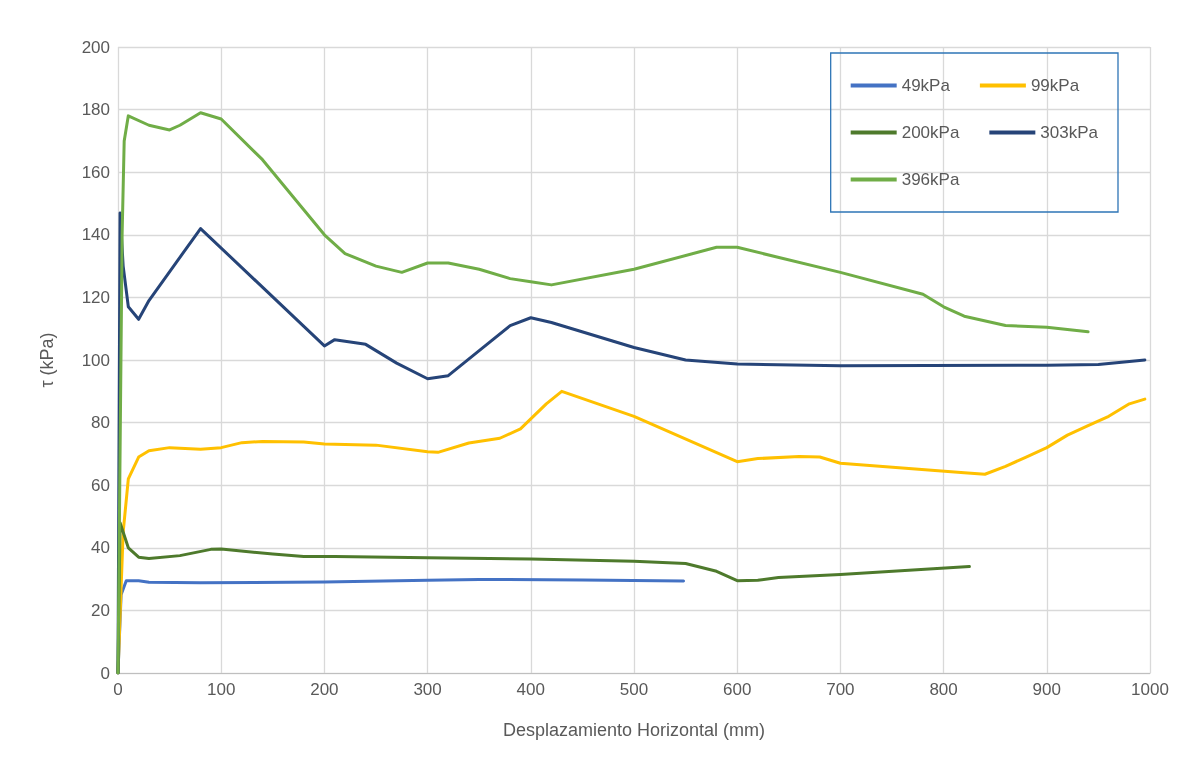 The image size is (1186, 769). I want to click on y-tick-label: 180, so click(95, 110).